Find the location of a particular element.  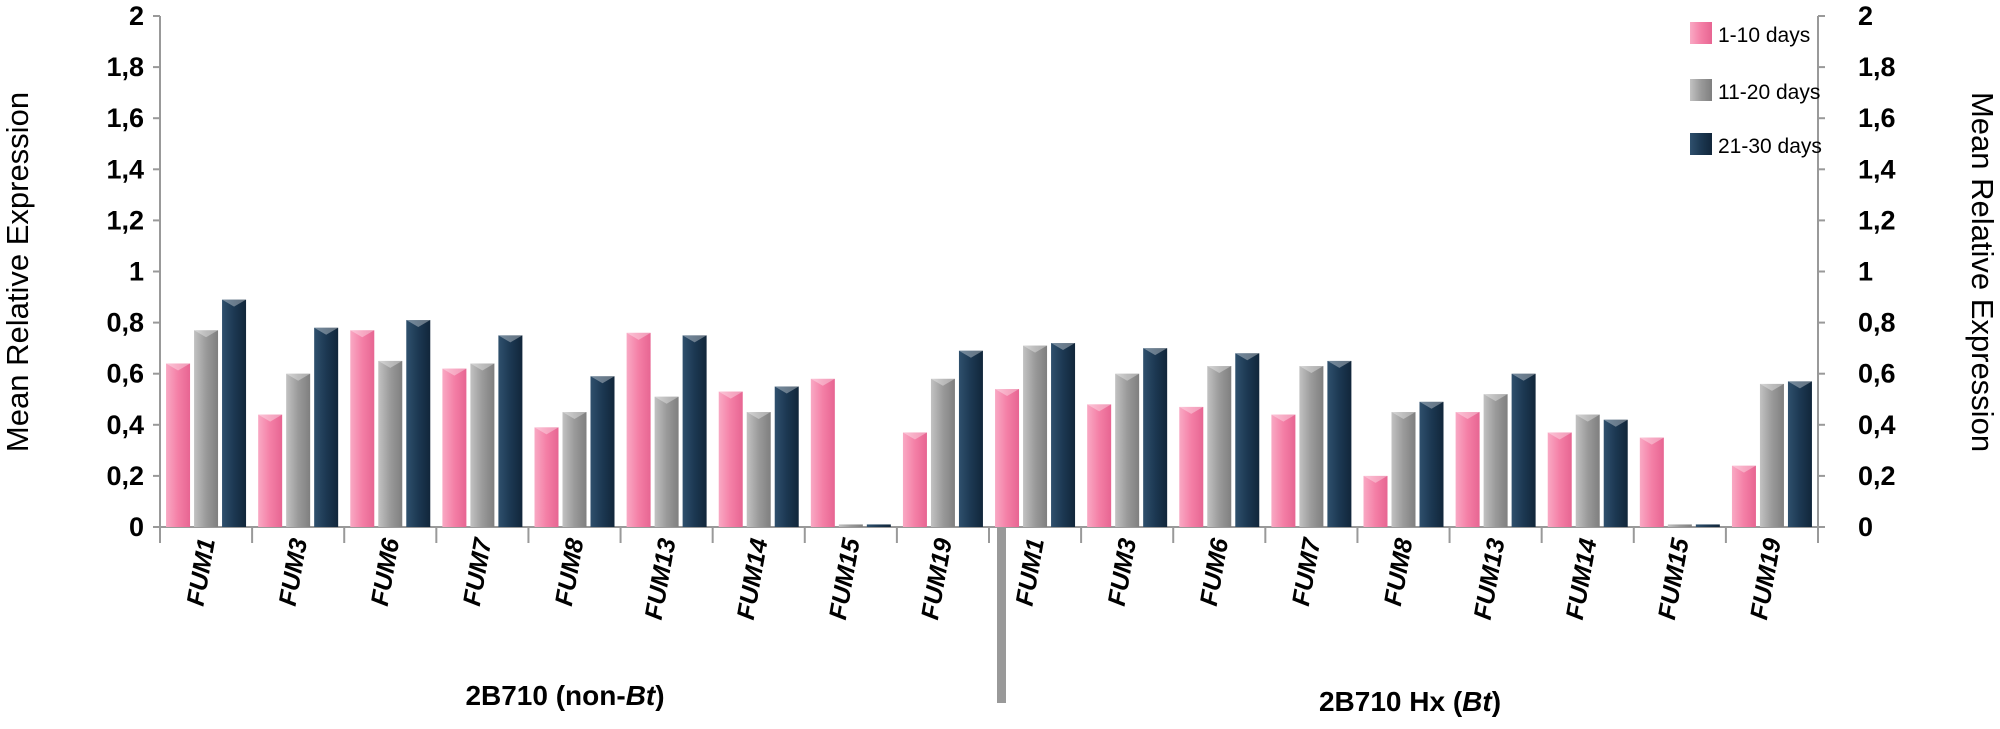

x-tick-label: FUM19 is located at coordinates (1766, 579).